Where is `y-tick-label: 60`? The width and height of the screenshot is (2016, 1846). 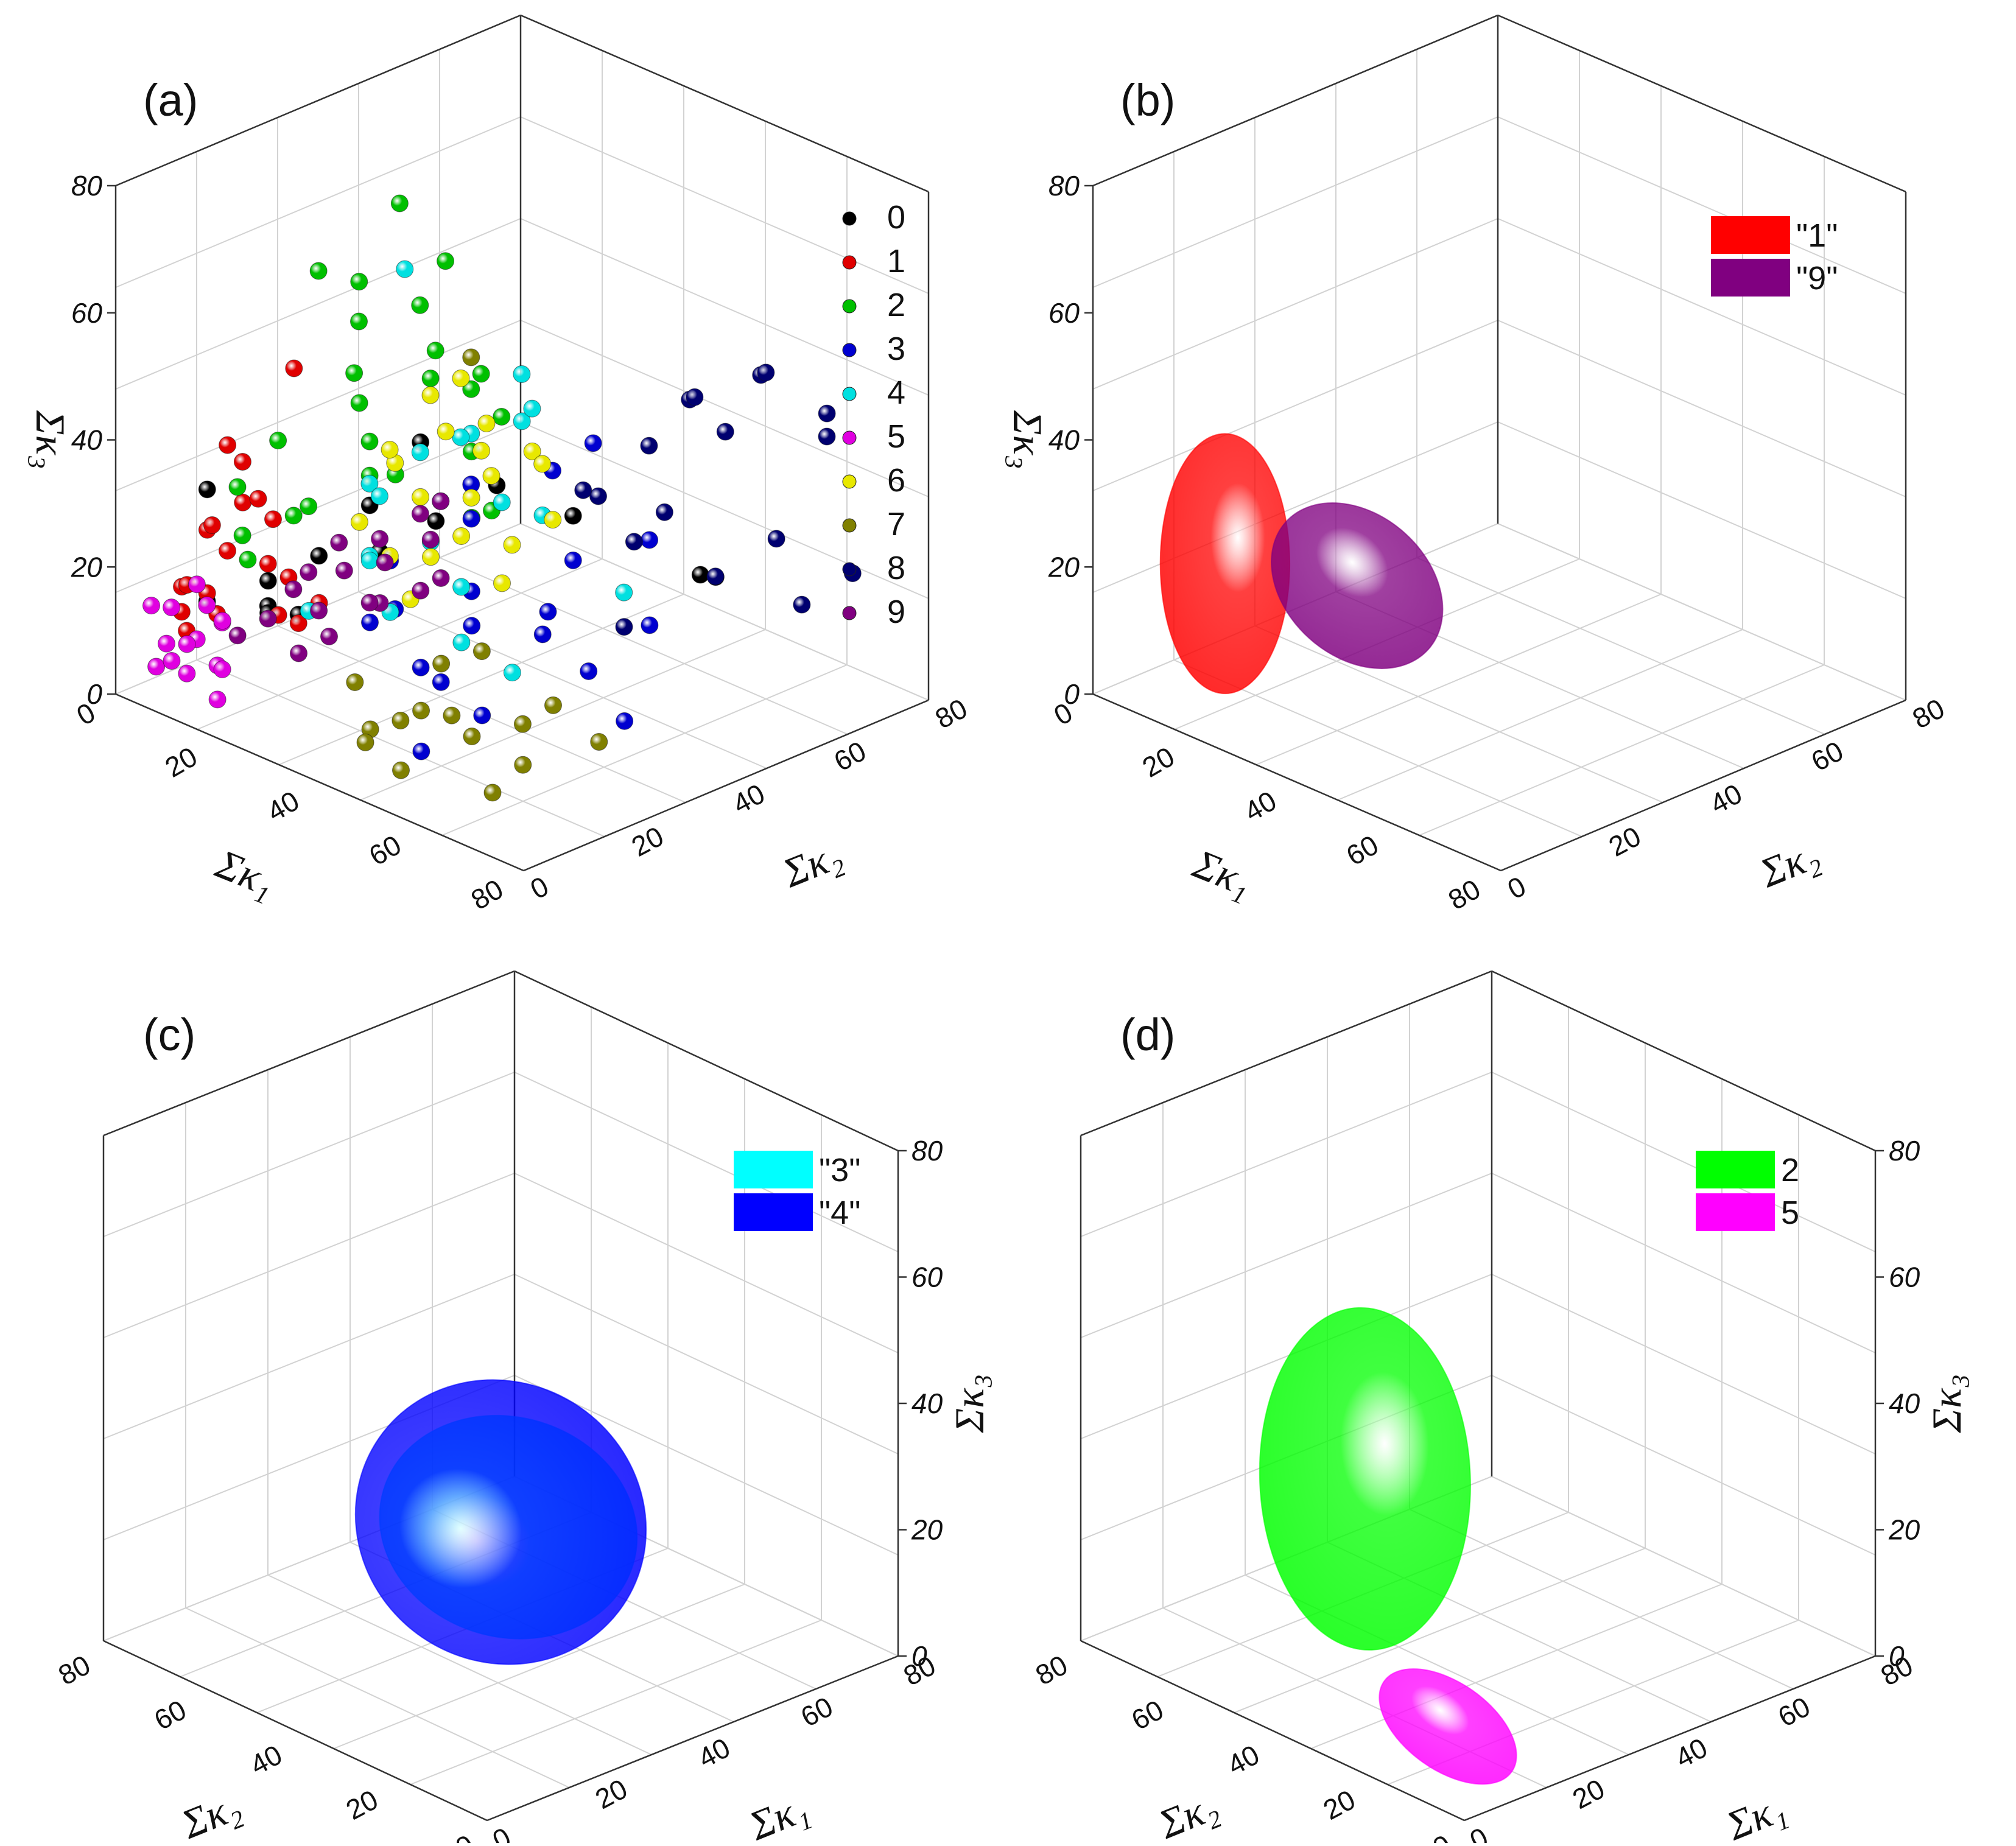
y-tick-label: 60 is located at coordinates (170, 1715).